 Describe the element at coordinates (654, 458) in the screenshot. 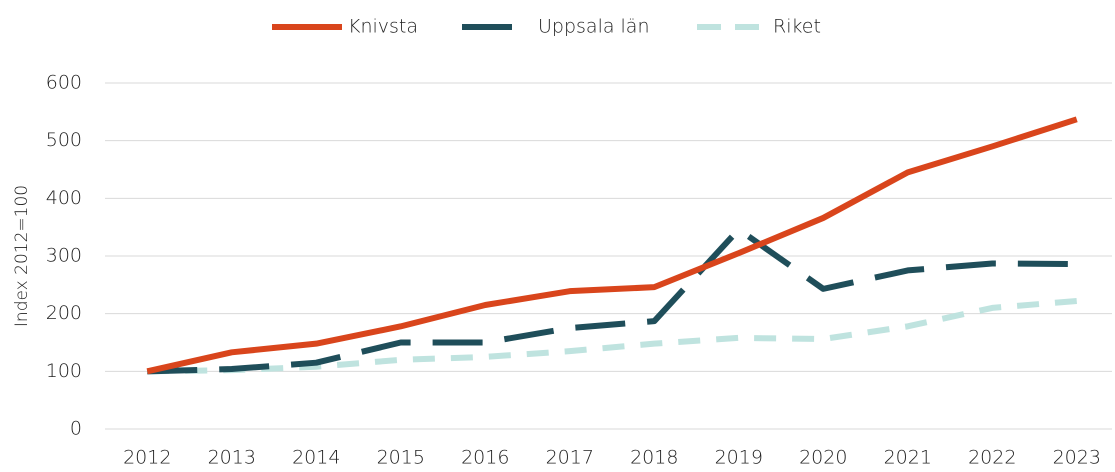

I see `x-tick-label: 2018` at that location.